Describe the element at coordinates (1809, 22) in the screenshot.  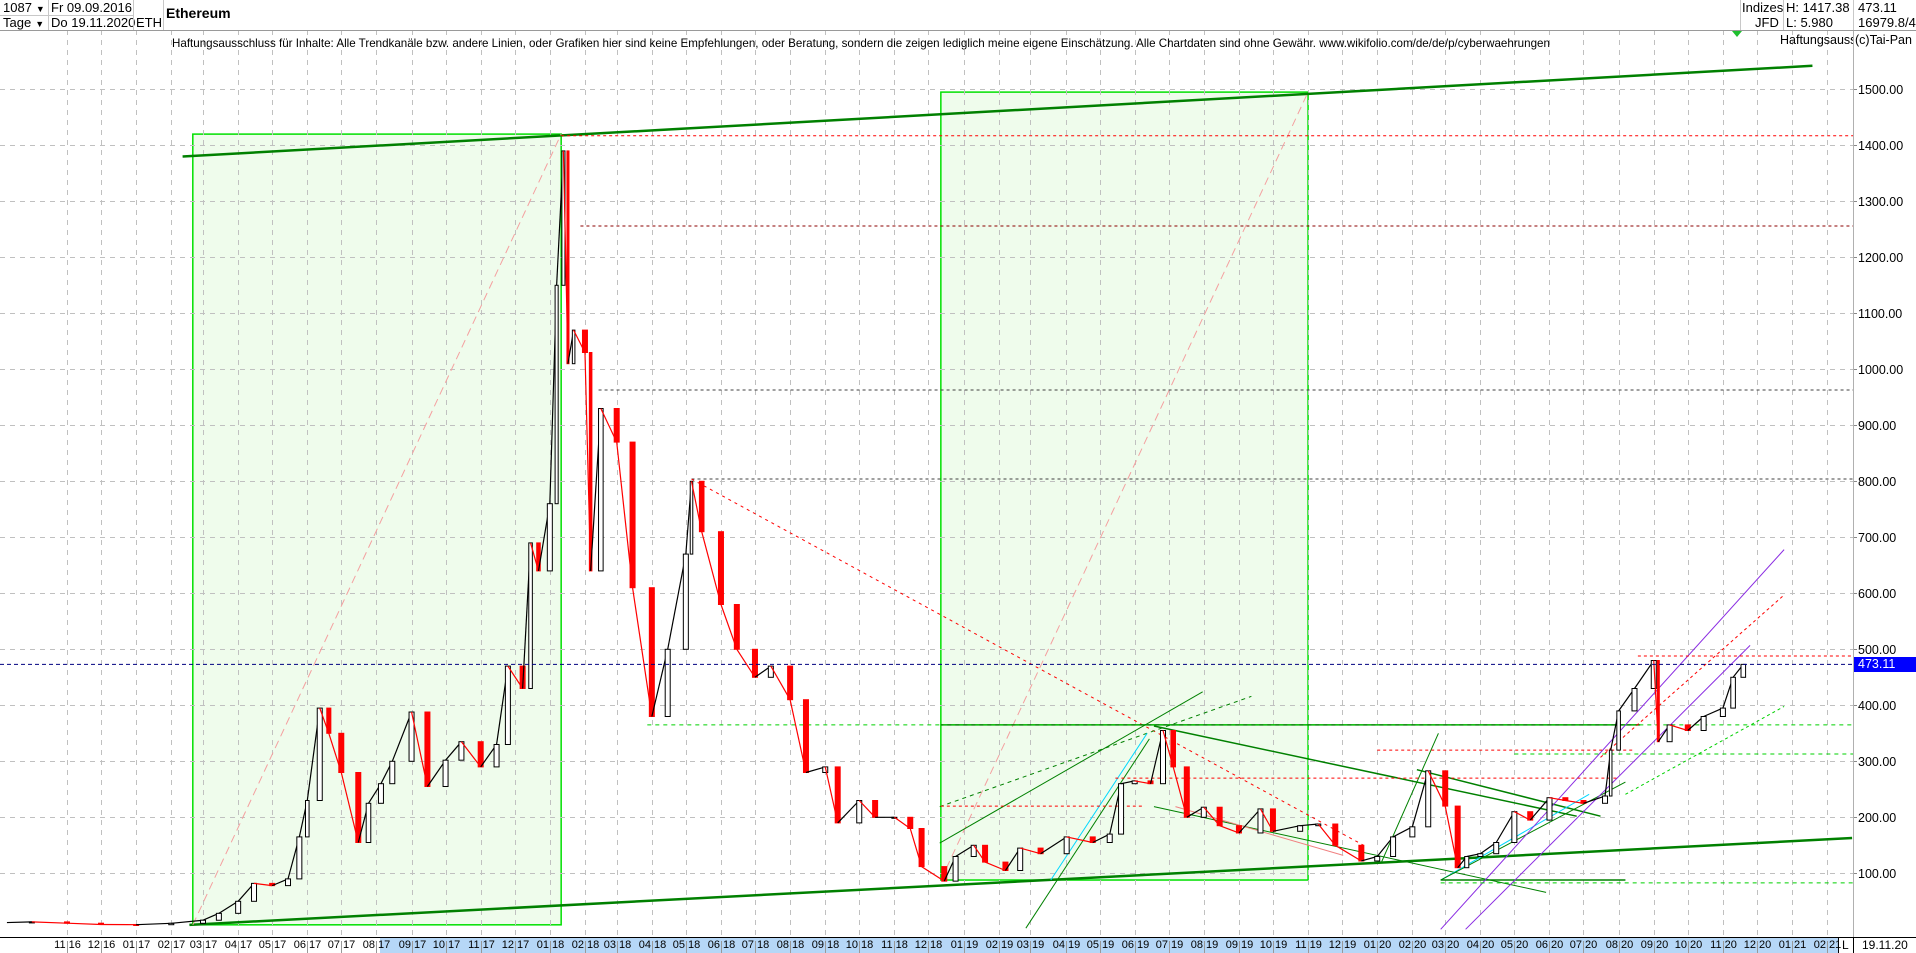
I see `low-value: L: 5.980` at that location.